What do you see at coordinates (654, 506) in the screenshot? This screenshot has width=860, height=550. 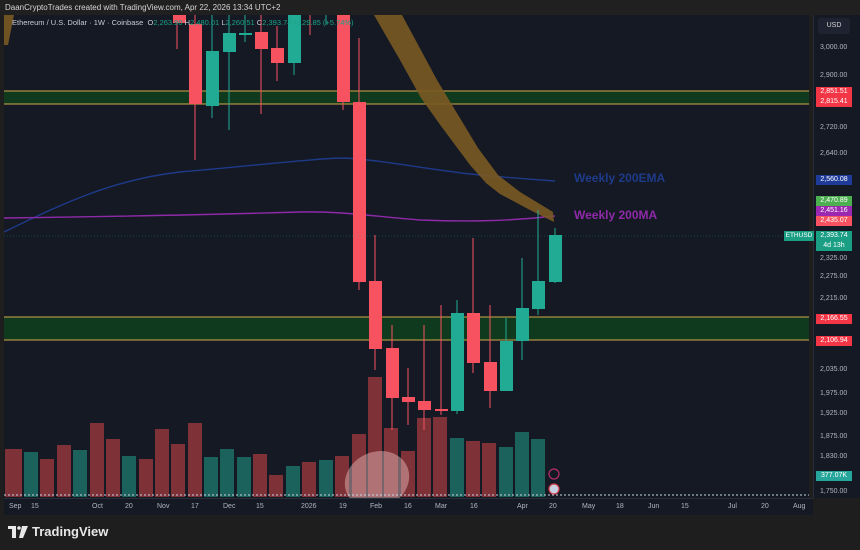 I see `time-tick: Jun` at bounding box center [654, 506].